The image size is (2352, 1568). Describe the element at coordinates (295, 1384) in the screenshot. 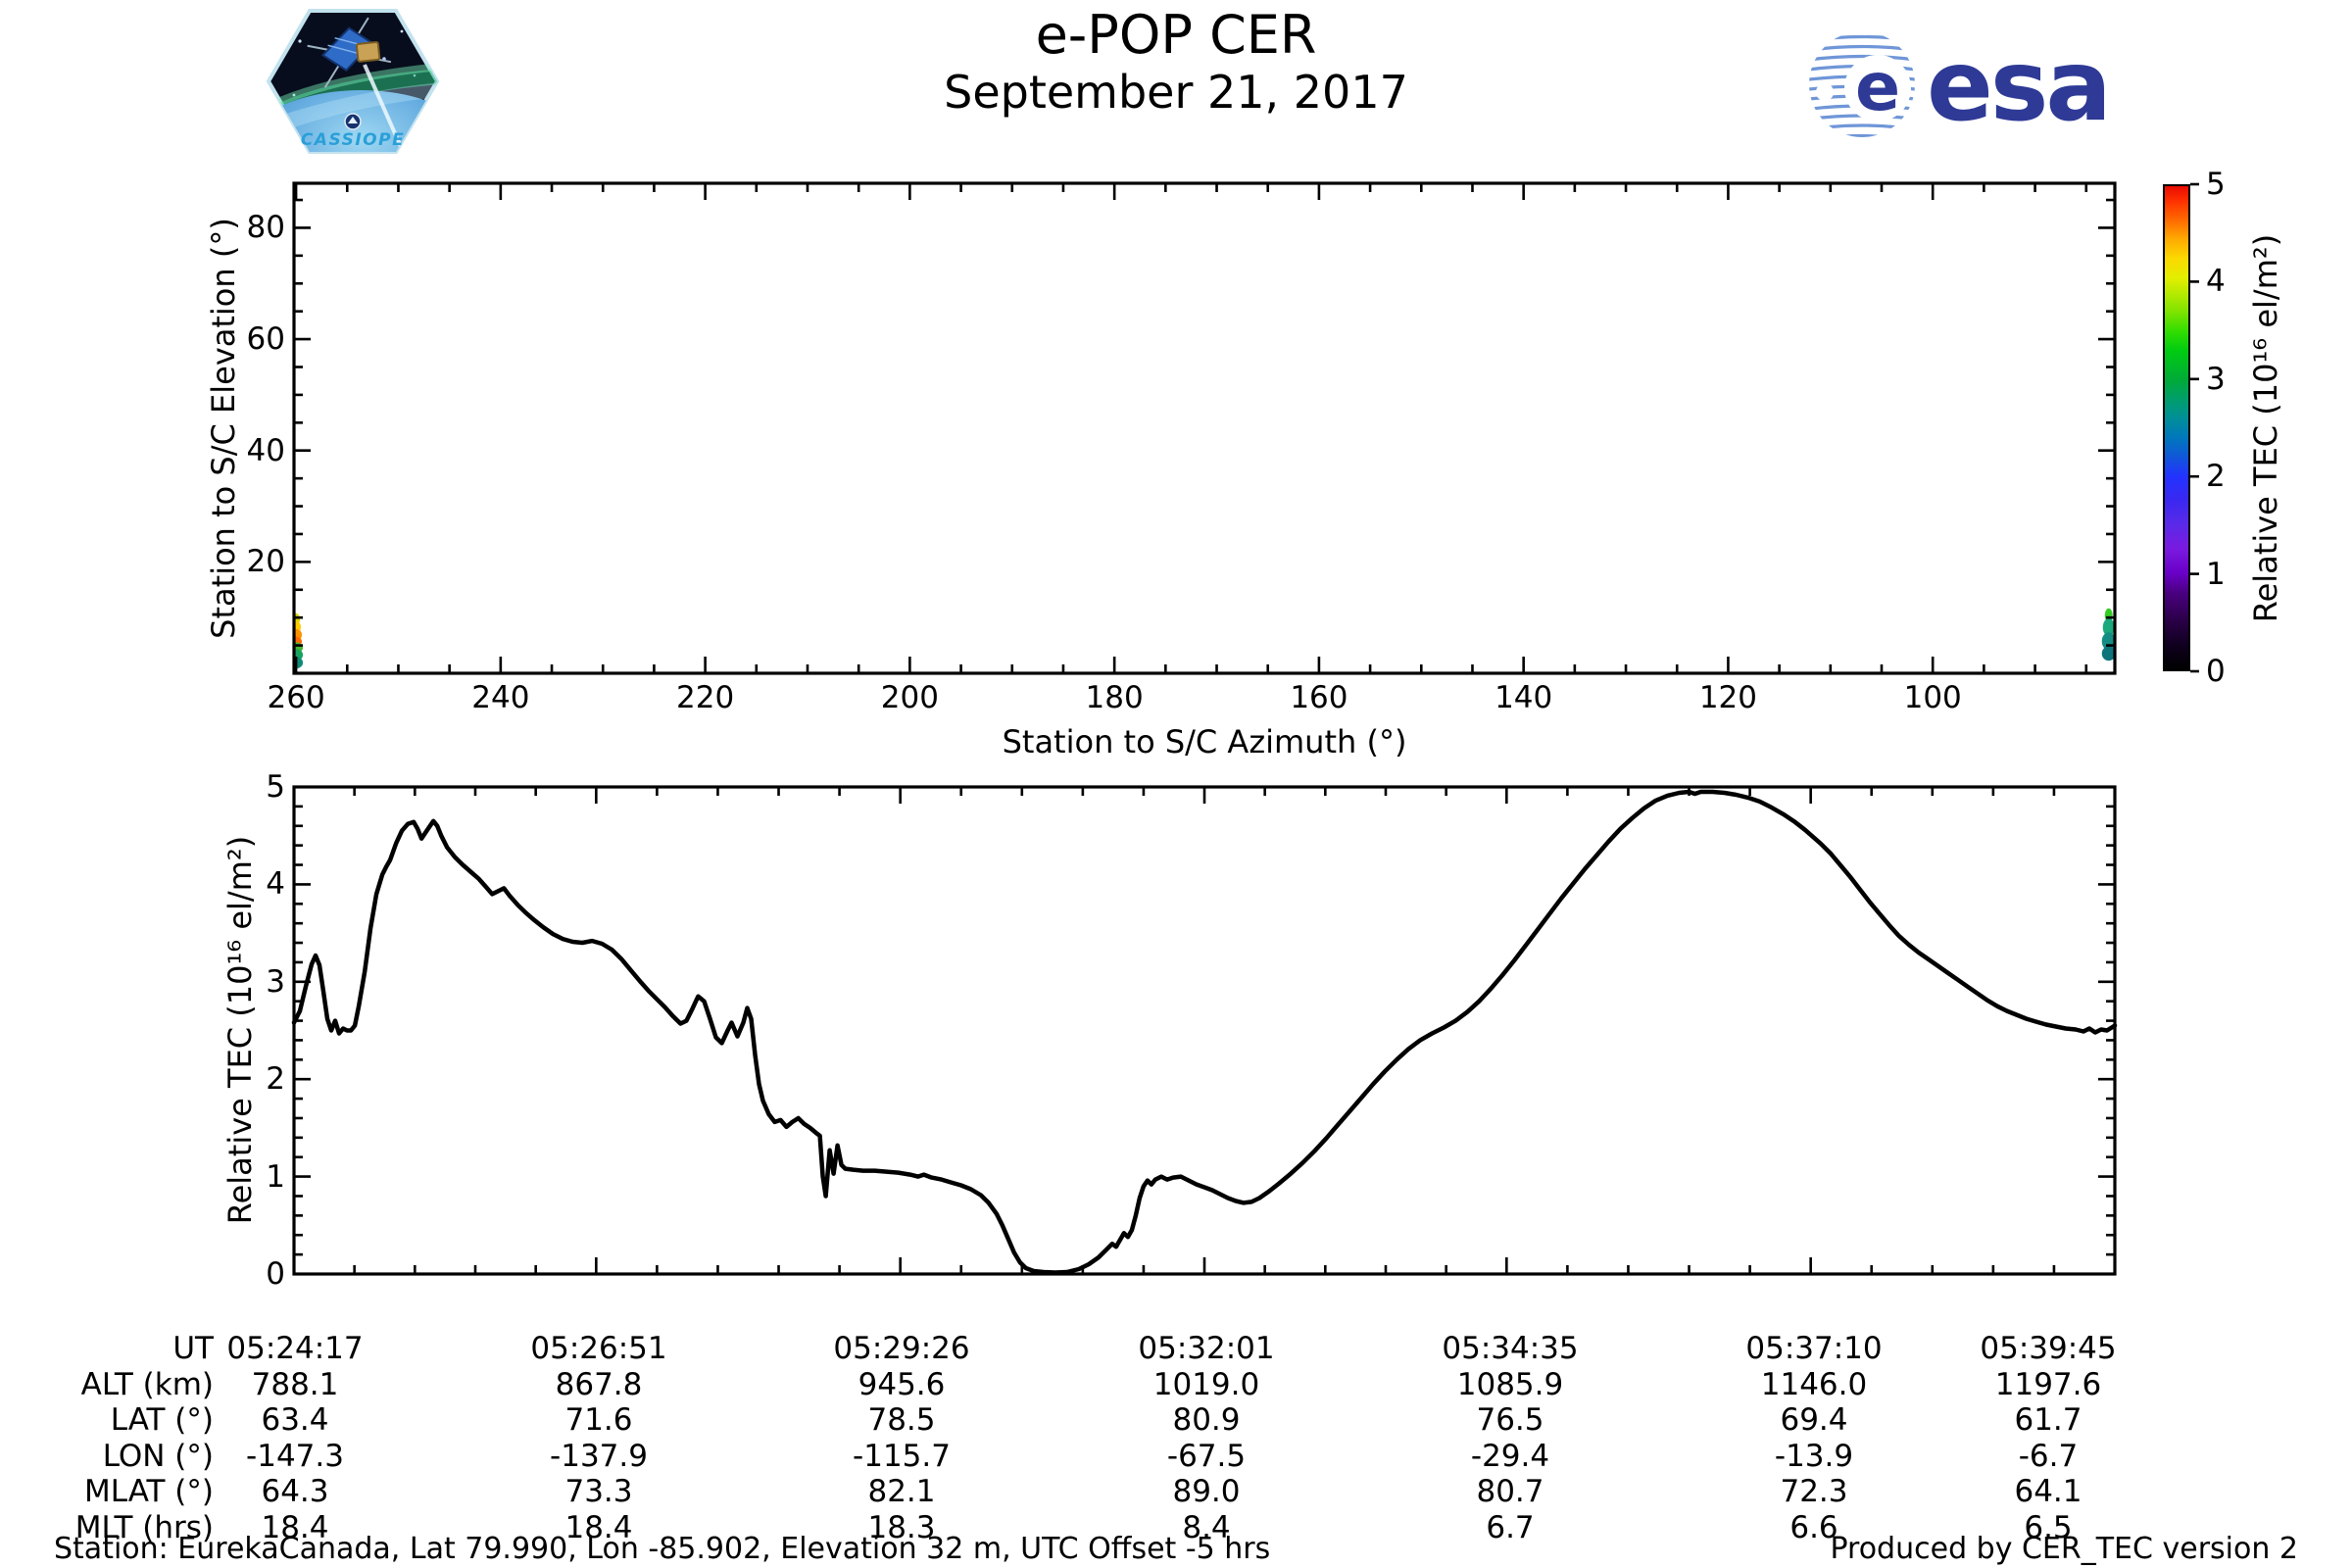

I see `table-cell: 788.1` at that location.